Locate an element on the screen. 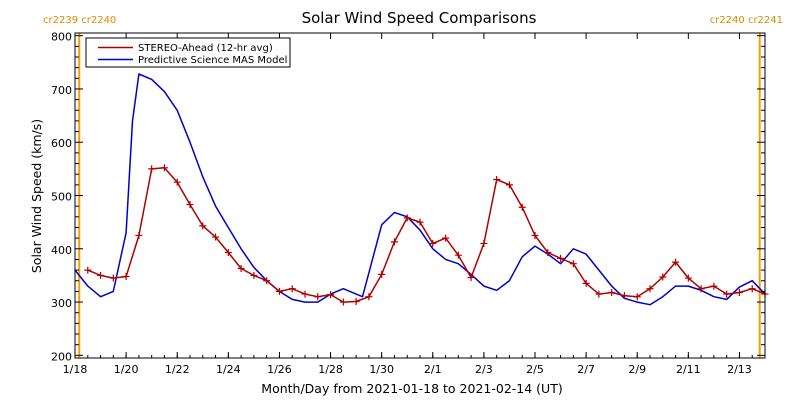 The image size is (800, 400). y-tick-label: 500 is located at coordinates (61, 197).